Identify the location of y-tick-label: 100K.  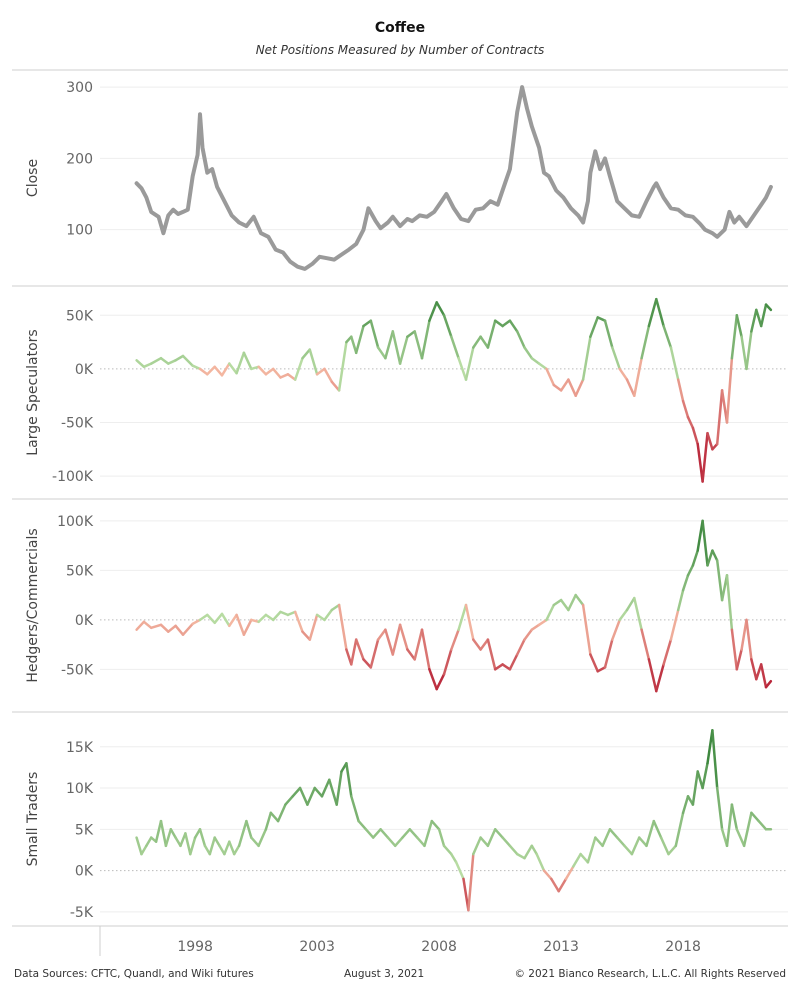
(75, 522).